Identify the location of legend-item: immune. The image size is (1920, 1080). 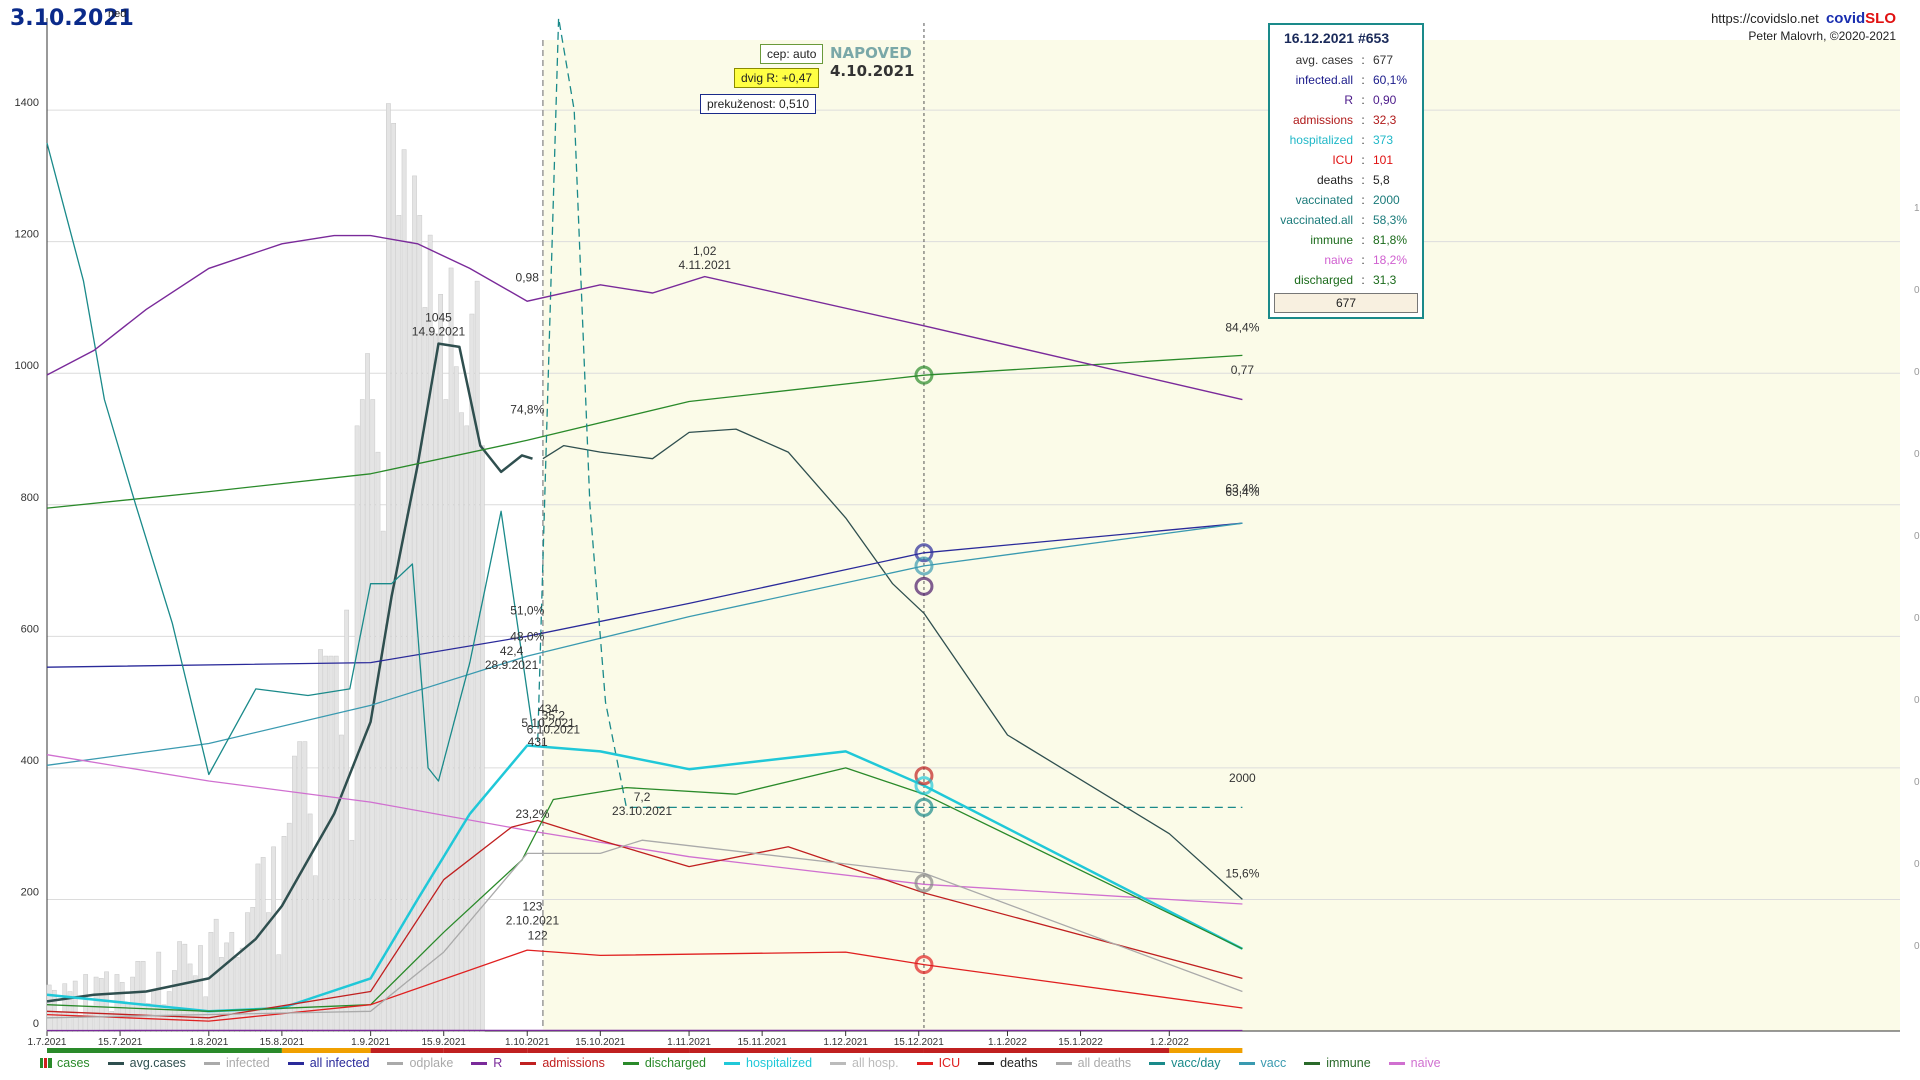
(1337, 1063).